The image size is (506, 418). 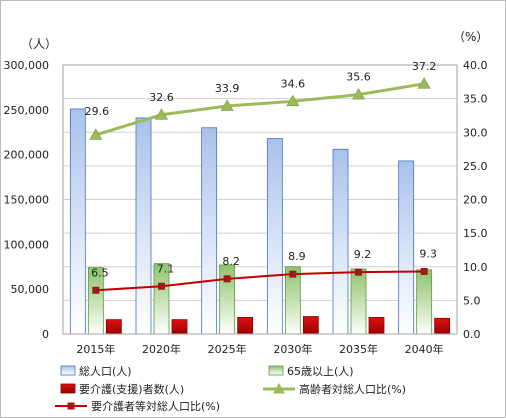 I want to click on left-axis-tick-label: 150,000, so click(x=27, y=200).